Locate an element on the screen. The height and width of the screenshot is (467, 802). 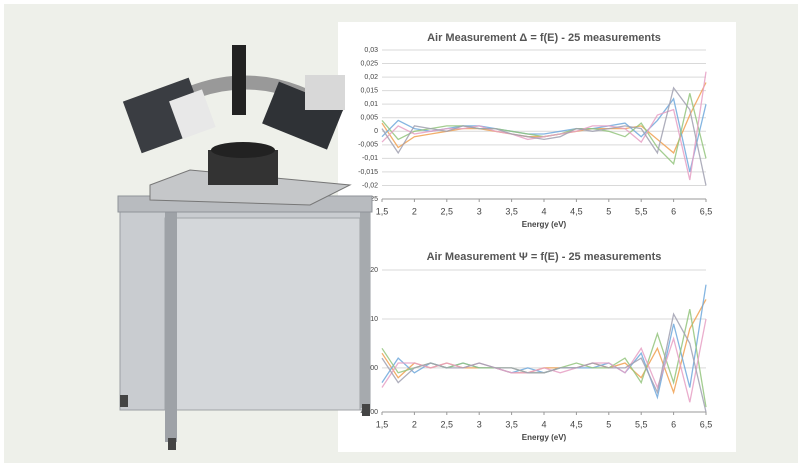
microscope is located at coordinates (239, 80).